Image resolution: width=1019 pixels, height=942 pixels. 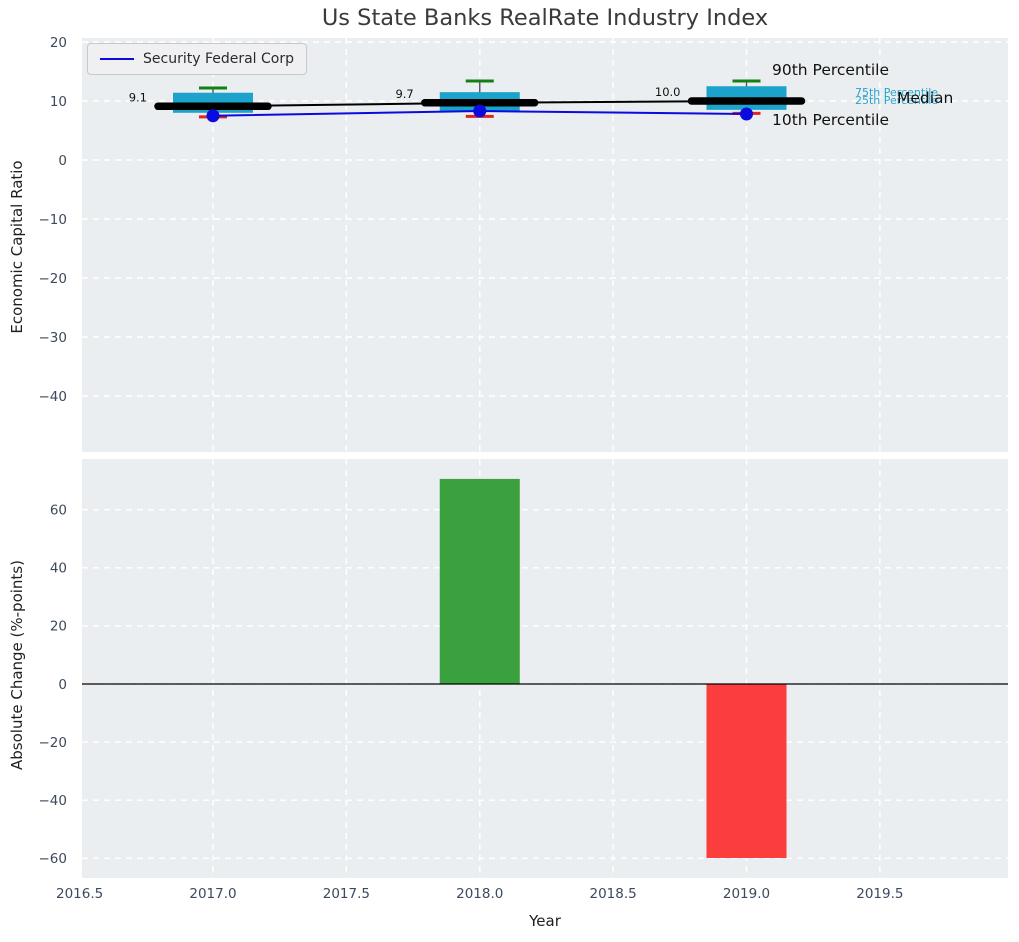 I want to click on x-tick-label: 2018.5, so click(x=613, y=894).